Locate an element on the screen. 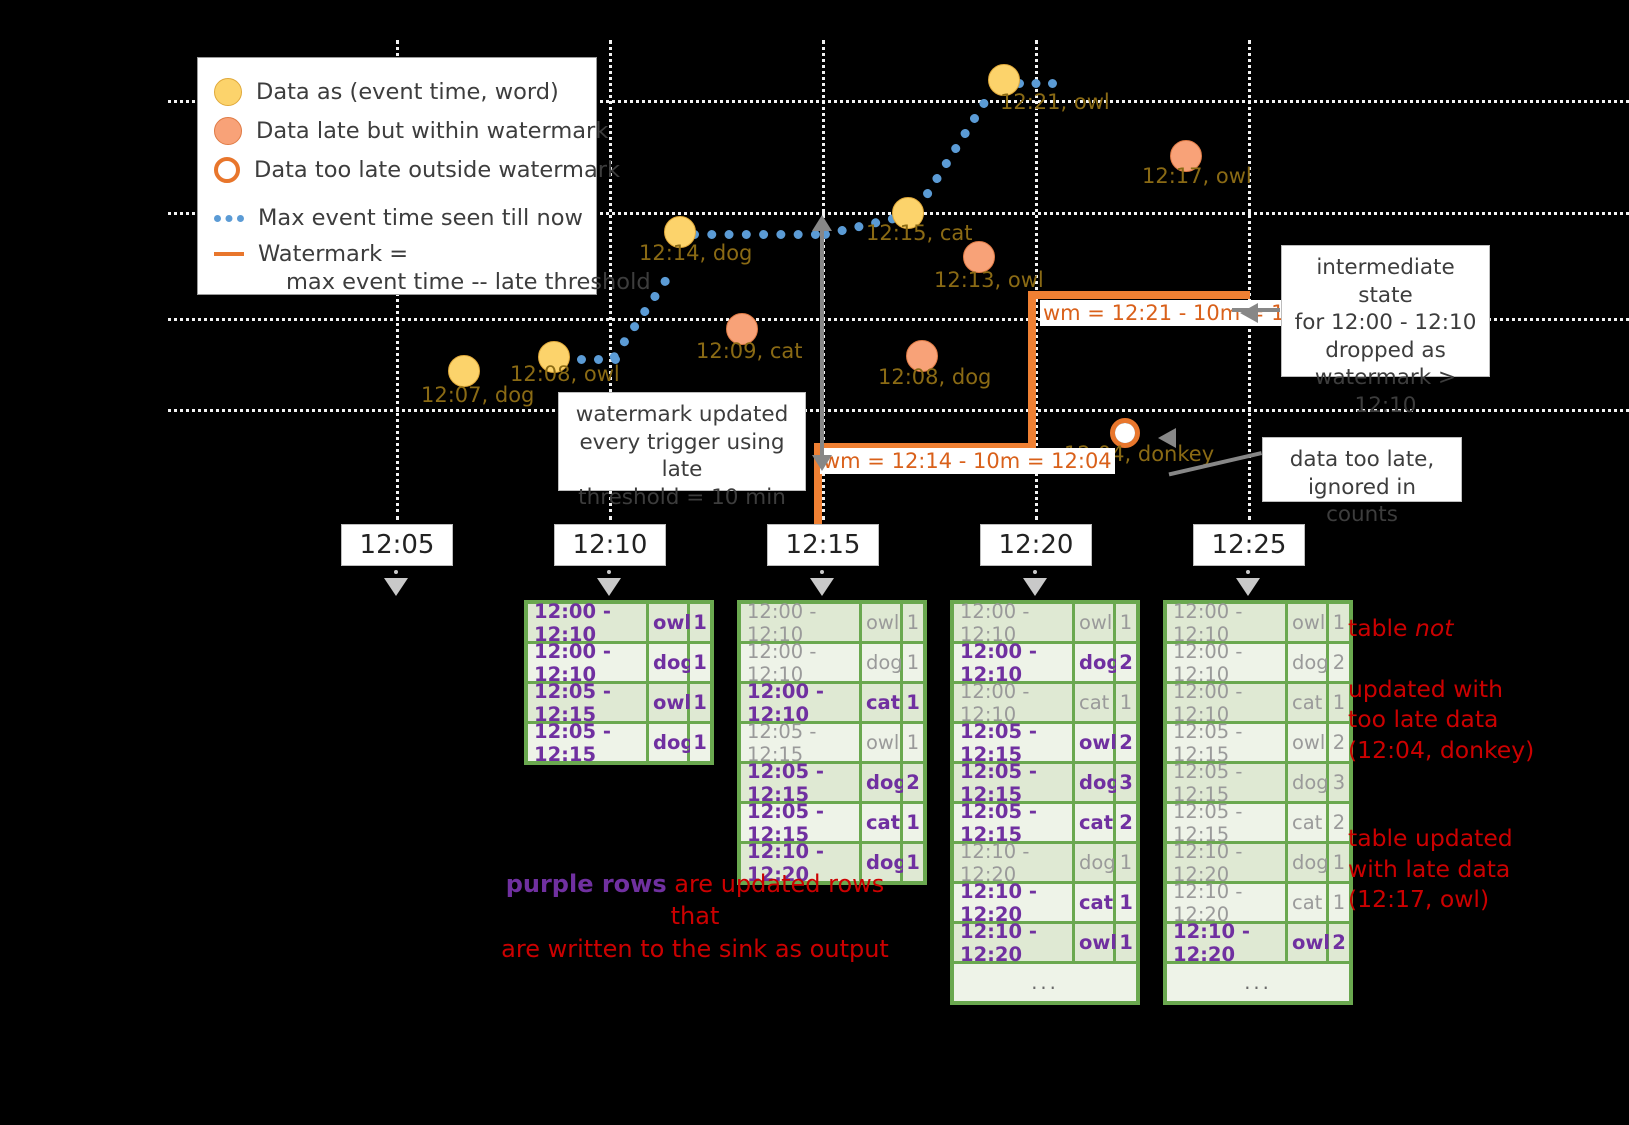 The image size is (1629, 1125). legend-label: Data late but within watermark is located at coordinates (432, 130).